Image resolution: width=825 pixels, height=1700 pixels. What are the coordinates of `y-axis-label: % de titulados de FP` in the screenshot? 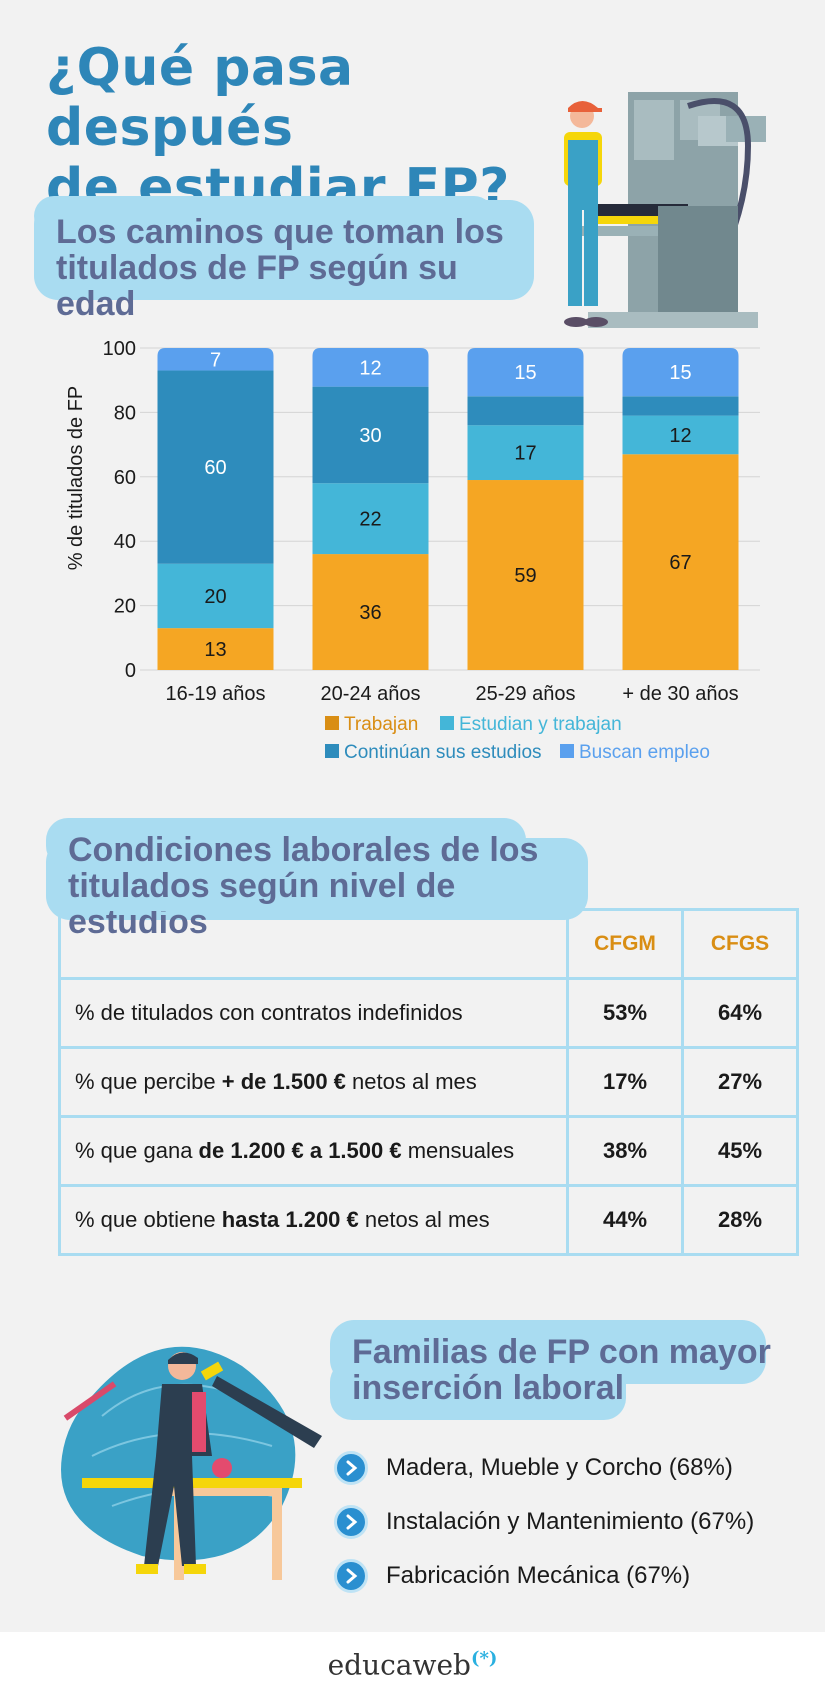 It's located at (76, 478).